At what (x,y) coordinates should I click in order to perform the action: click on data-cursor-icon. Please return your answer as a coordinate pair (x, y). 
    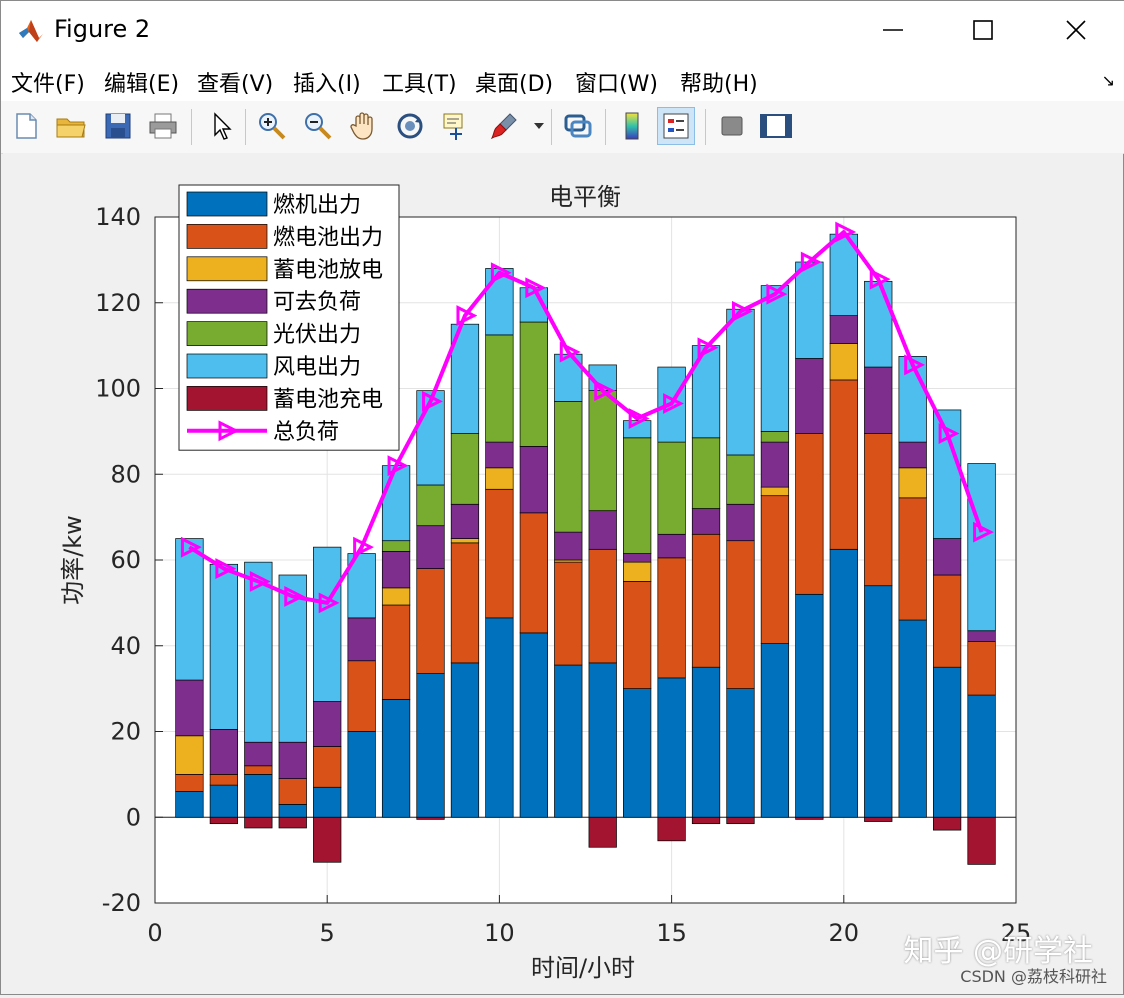
    Looking at the image, I should click on (456, 126).